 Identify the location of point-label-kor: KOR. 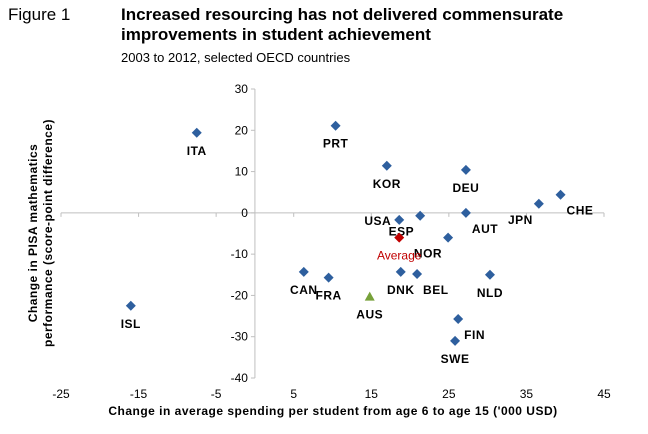
(387, 184).